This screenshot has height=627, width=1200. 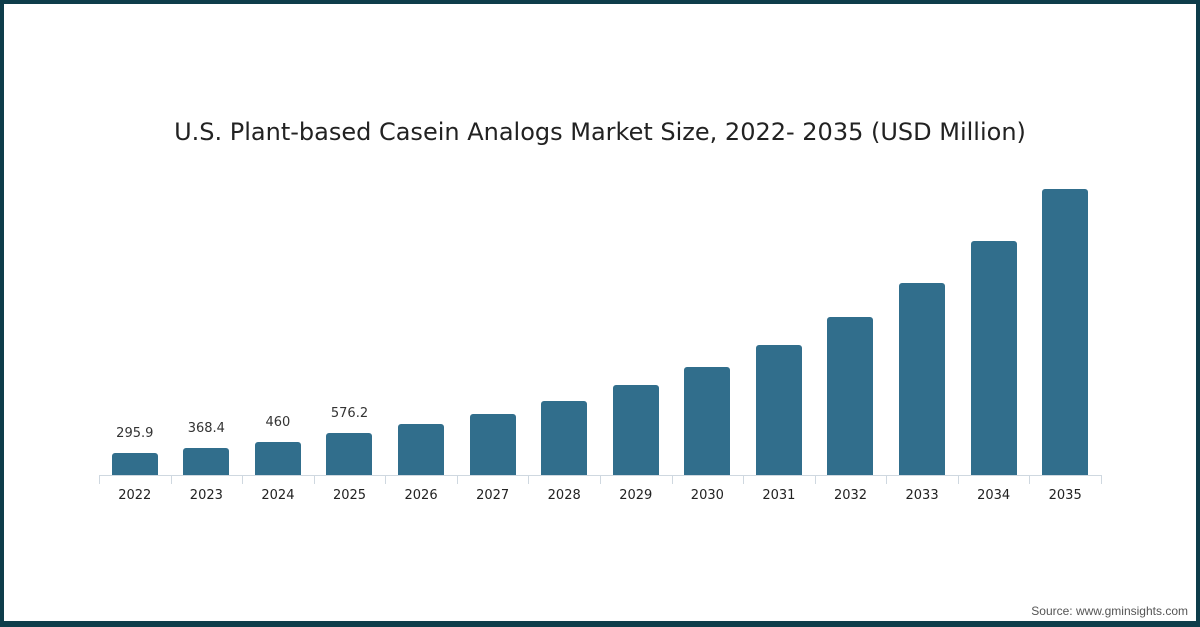 I want to click on bar-2028, so click(x=564, y=437).